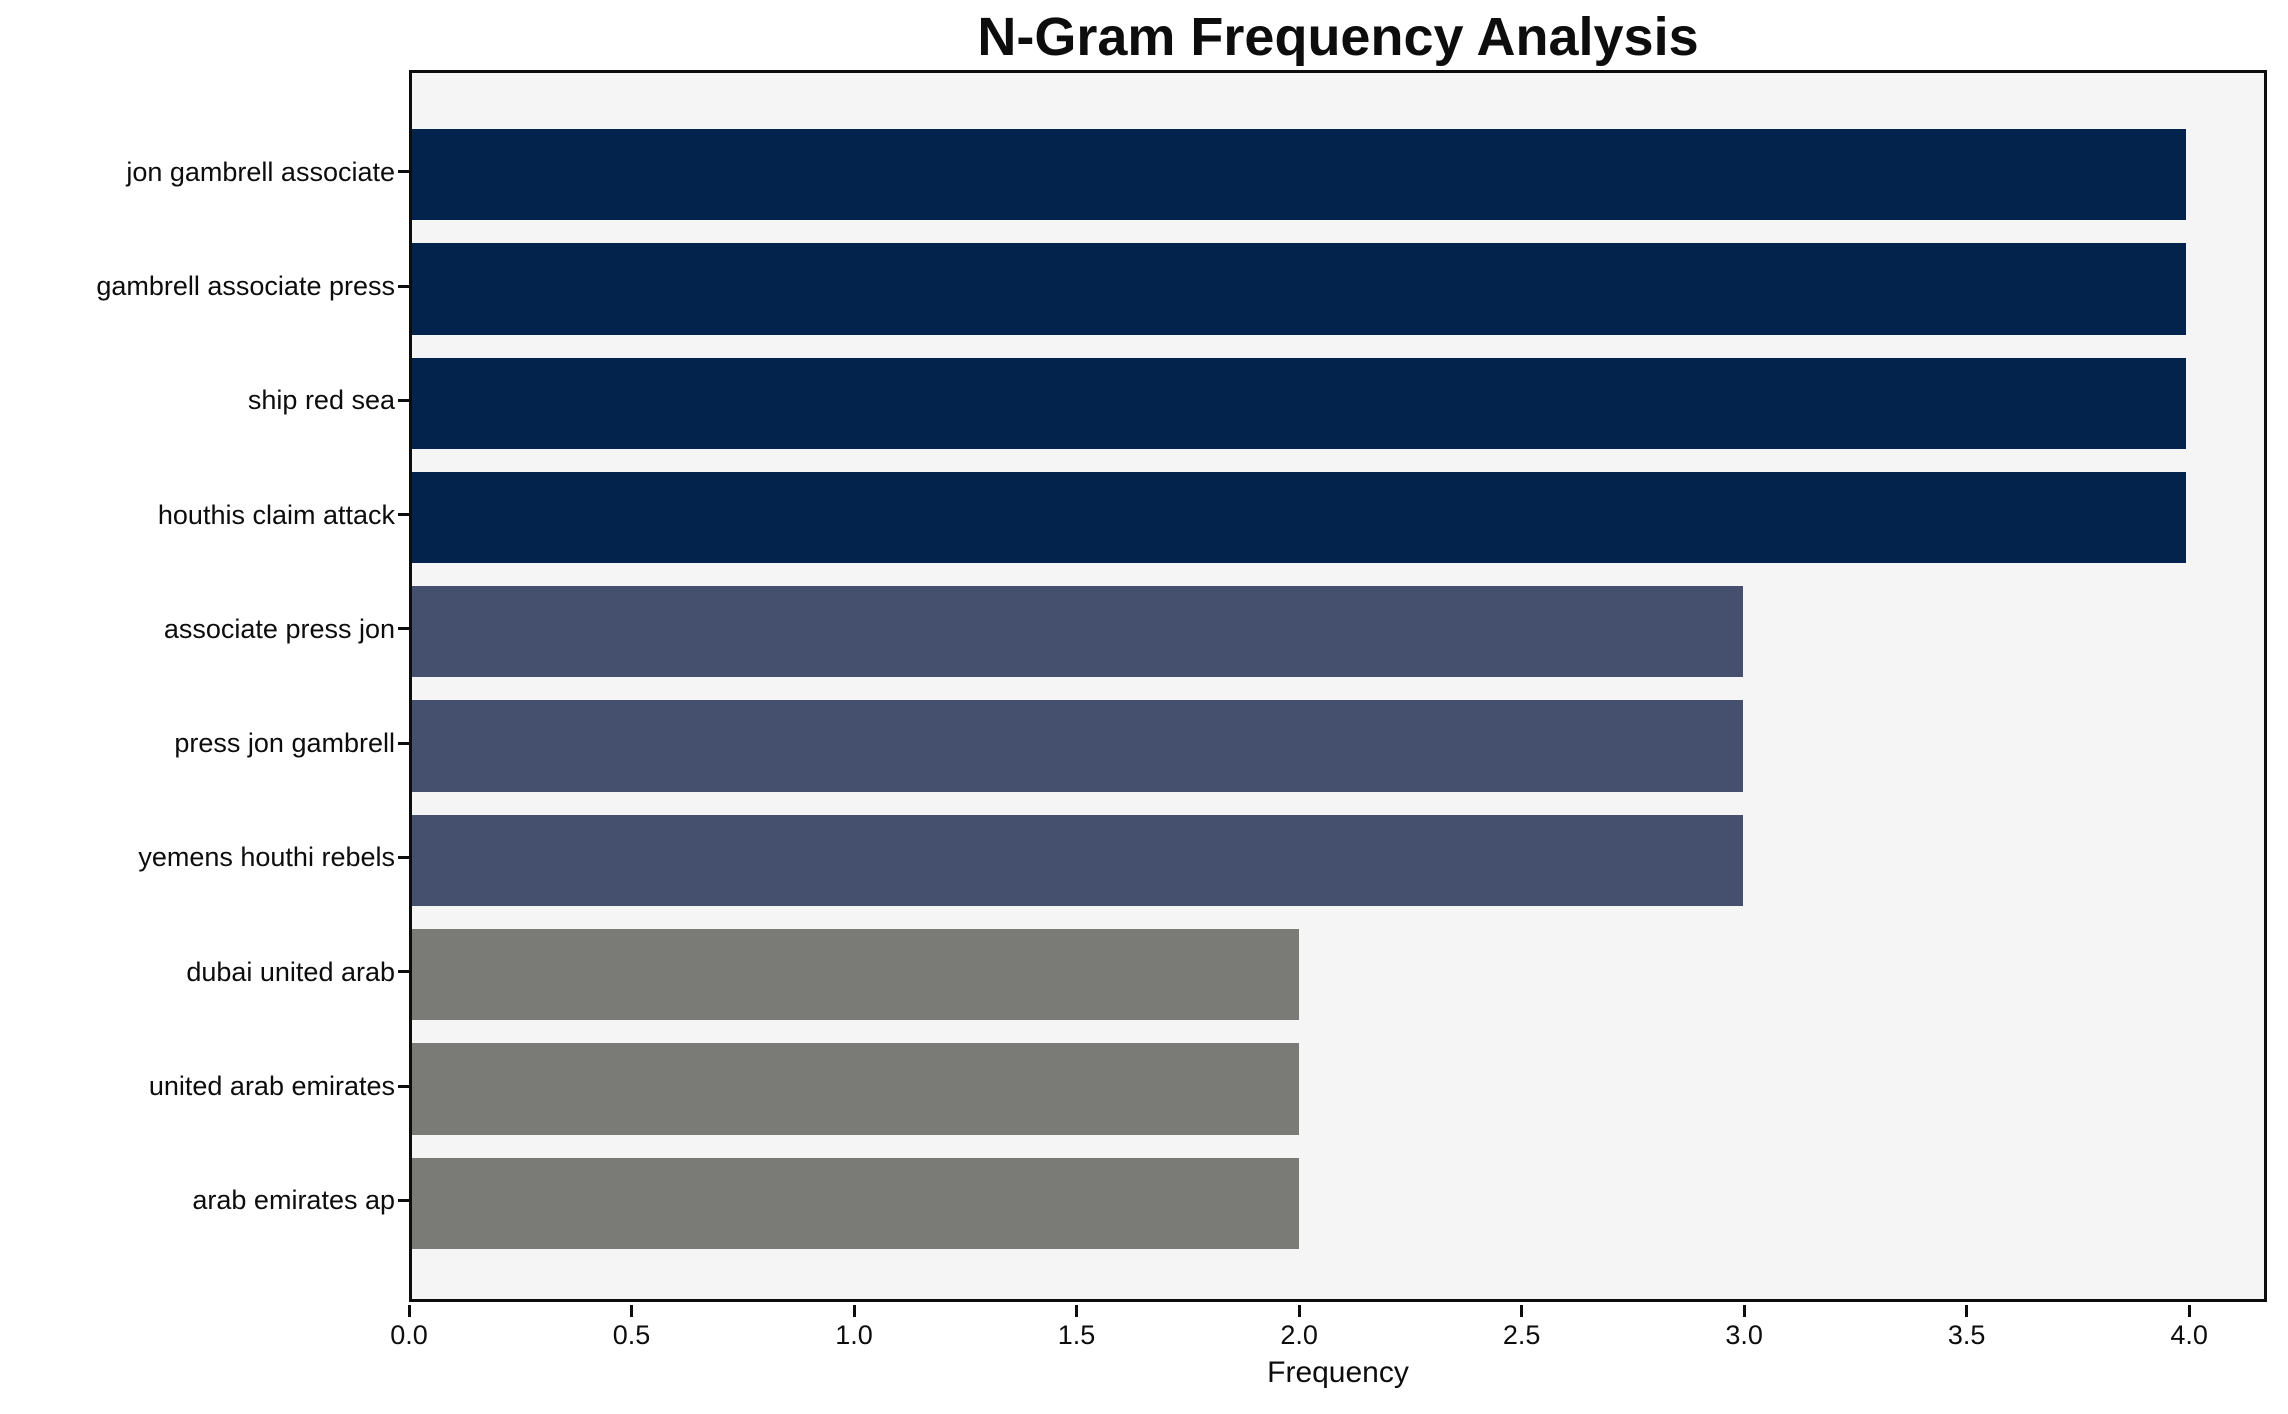  What do you see at coordinates (1299, 1335) in the screenshot?
I see `x-tick-label: 2.0` at bounding box center [1299, 1335].